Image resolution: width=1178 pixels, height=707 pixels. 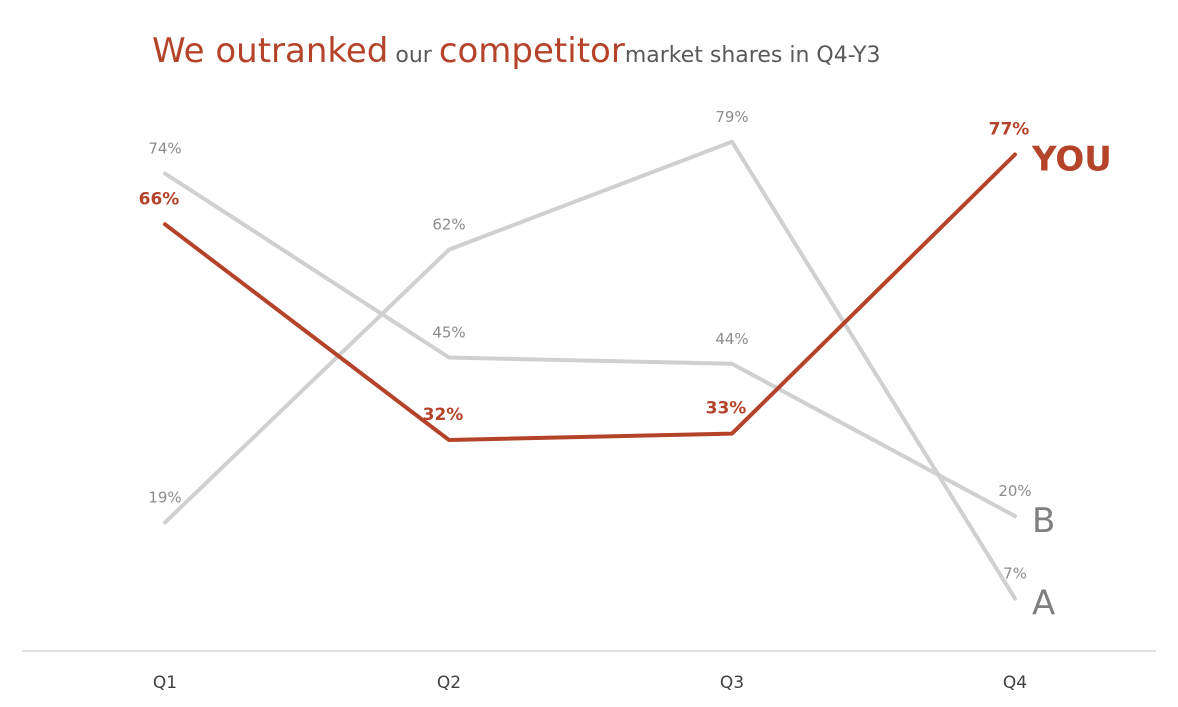 What do you see at coordinates (1015, 574) in the screenshot?
I see `data-label-a: 7%` at bounding box center [1015, 574].